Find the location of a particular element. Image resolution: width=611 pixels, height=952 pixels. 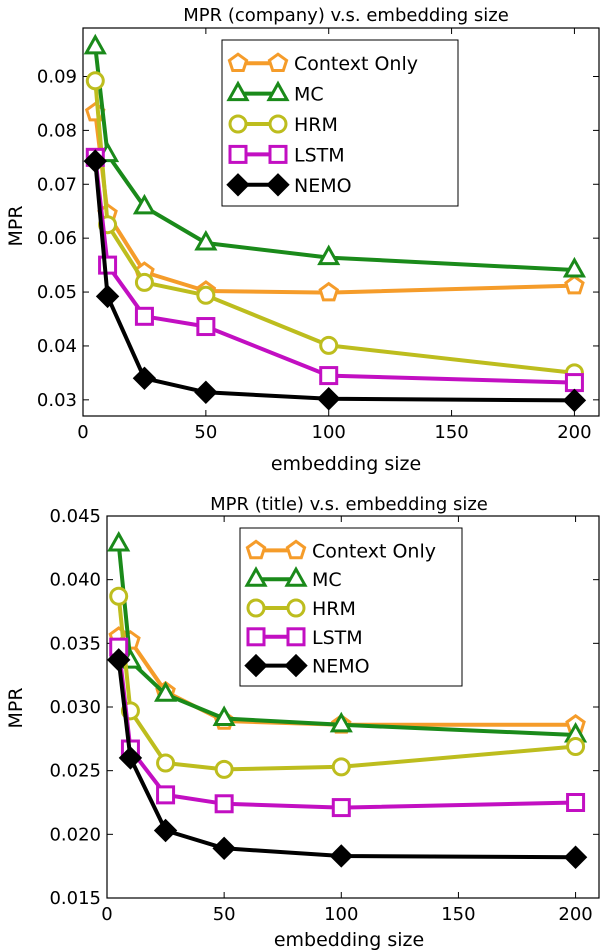

y-tick-label: 0.025 is located at coordinates (75, 771).